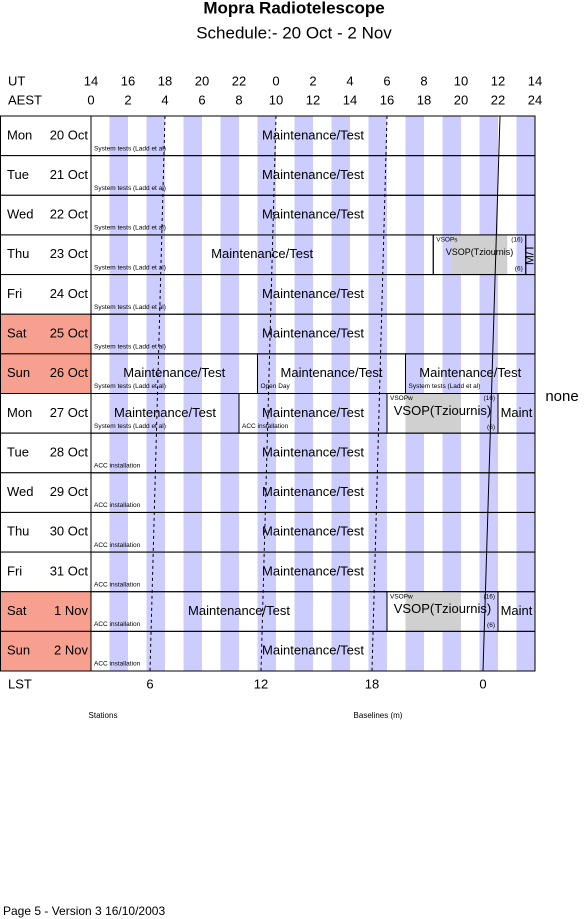  Describe the element at coordinates (71, 650) in the screenshot. I see `day-date: 2 Nov` at that location.